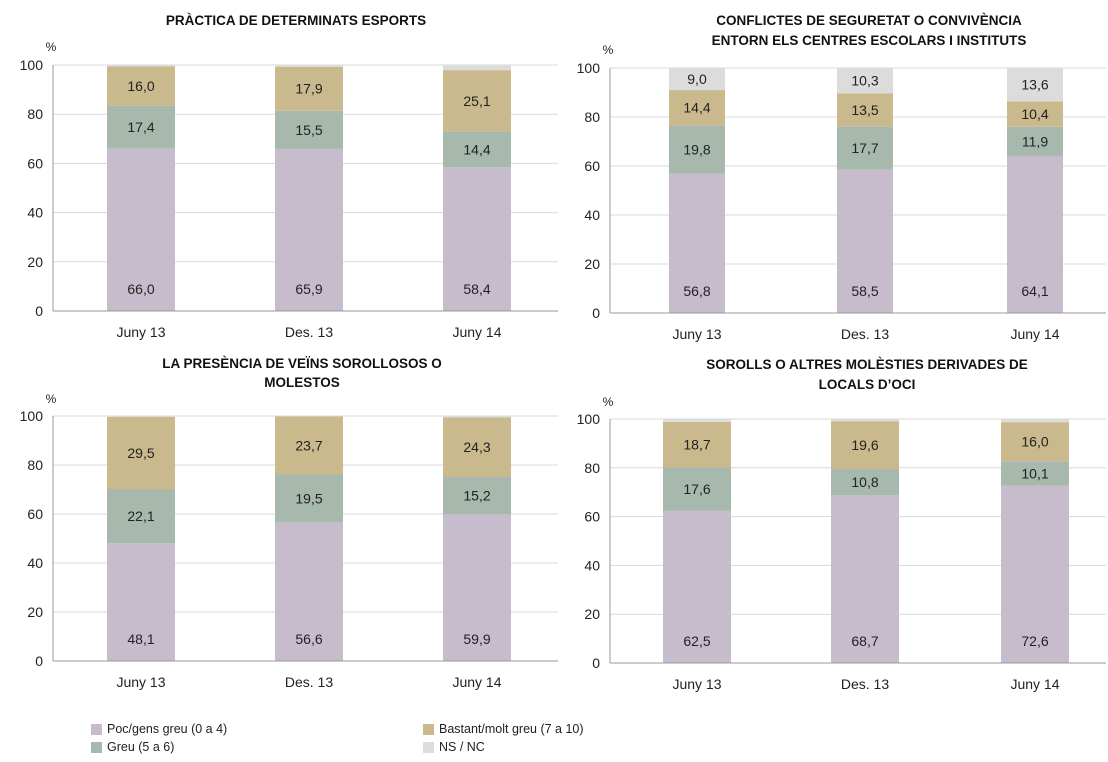  I want to click on chart-title: MOLESTOS, so click(302, 382).